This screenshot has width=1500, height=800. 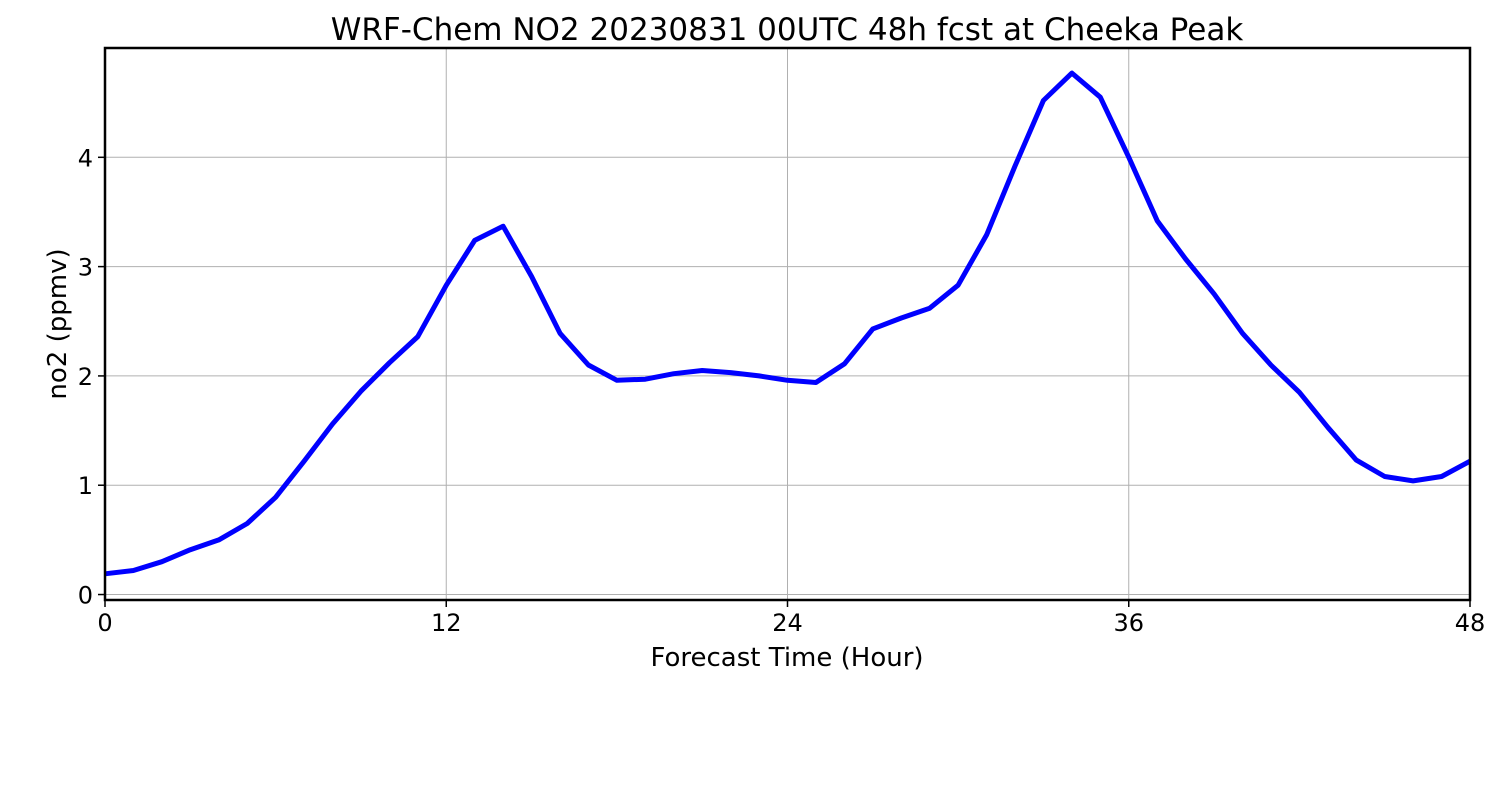 I want to click on y-axis-label: no2 (ppmv), so click(x=58, y=323).